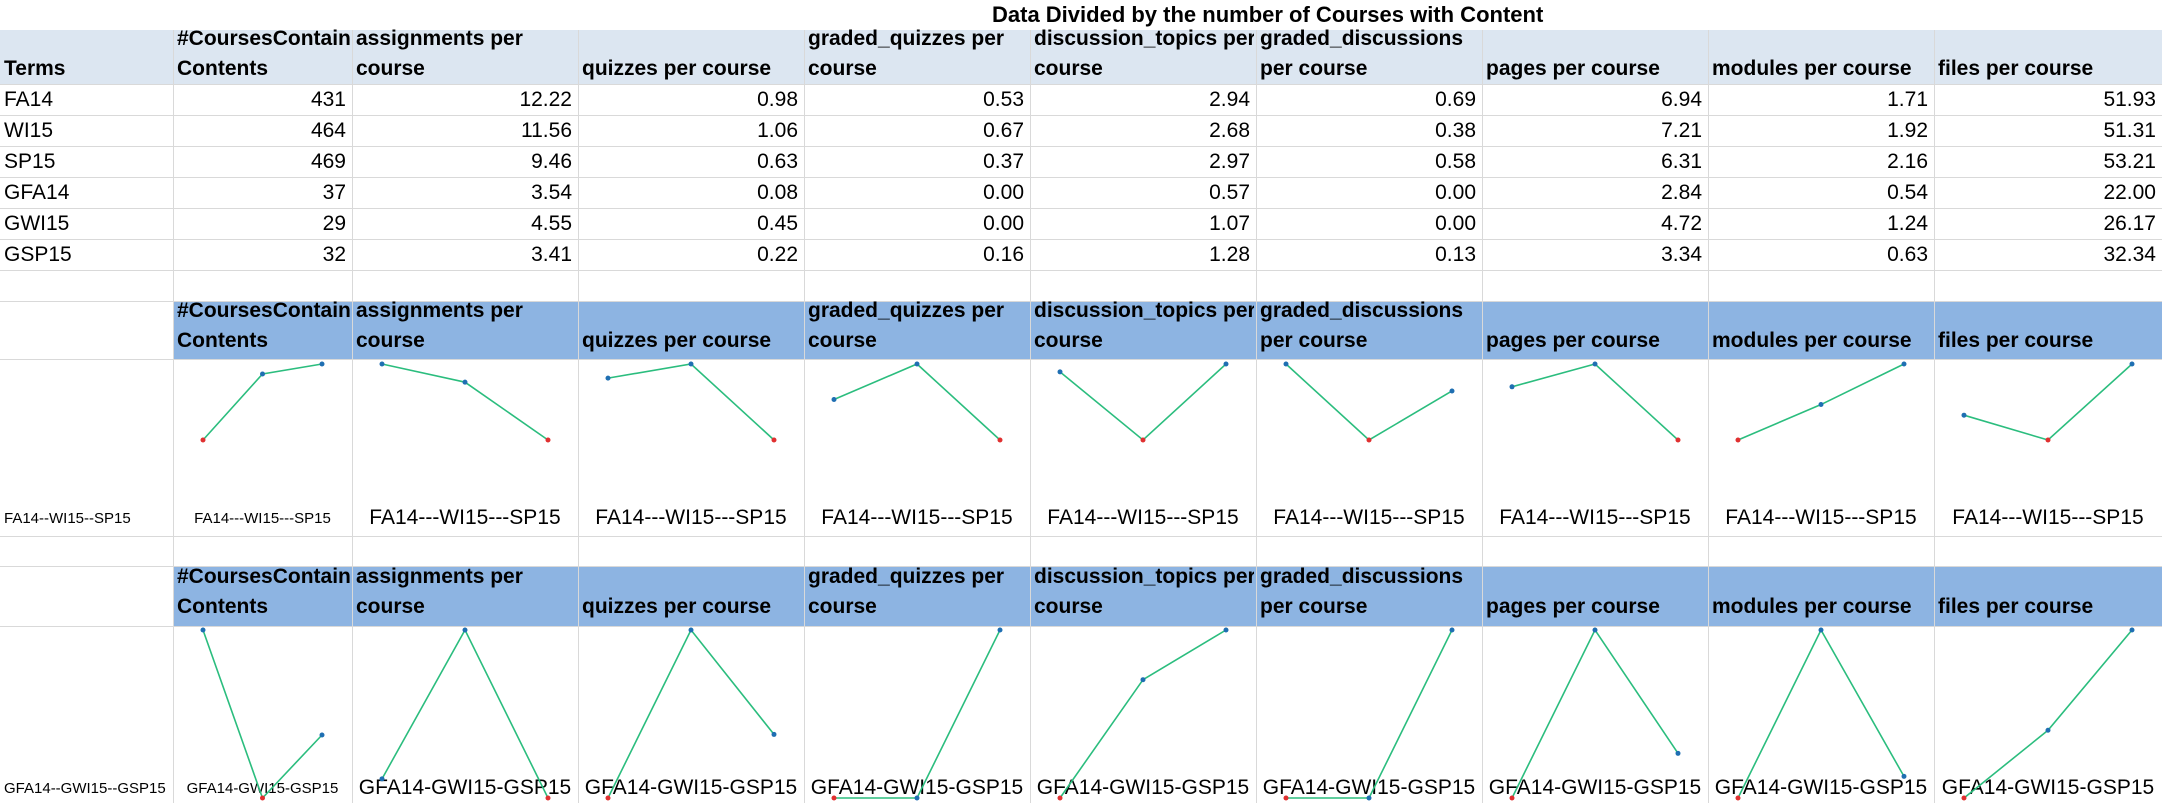  Describe the element at coordinates (2129, 130) in the screenshot. I see `value-cell: 51.31` at that location.